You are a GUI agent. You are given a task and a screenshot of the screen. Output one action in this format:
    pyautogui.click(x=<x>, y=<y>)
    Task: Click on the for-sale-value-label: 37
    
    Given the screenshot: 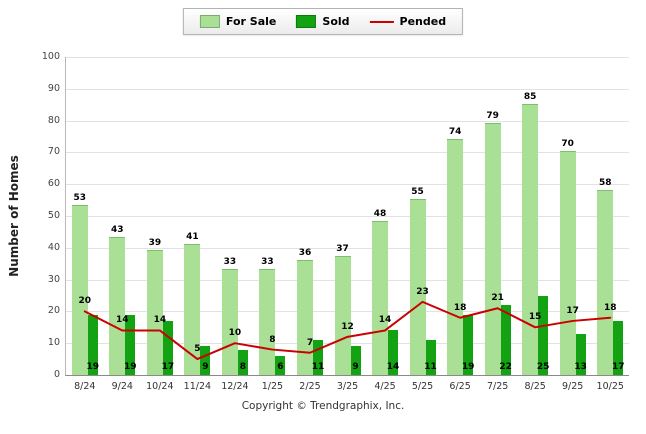 What is the action you would take?
    pyautogui.click(x=342, y=249)
    